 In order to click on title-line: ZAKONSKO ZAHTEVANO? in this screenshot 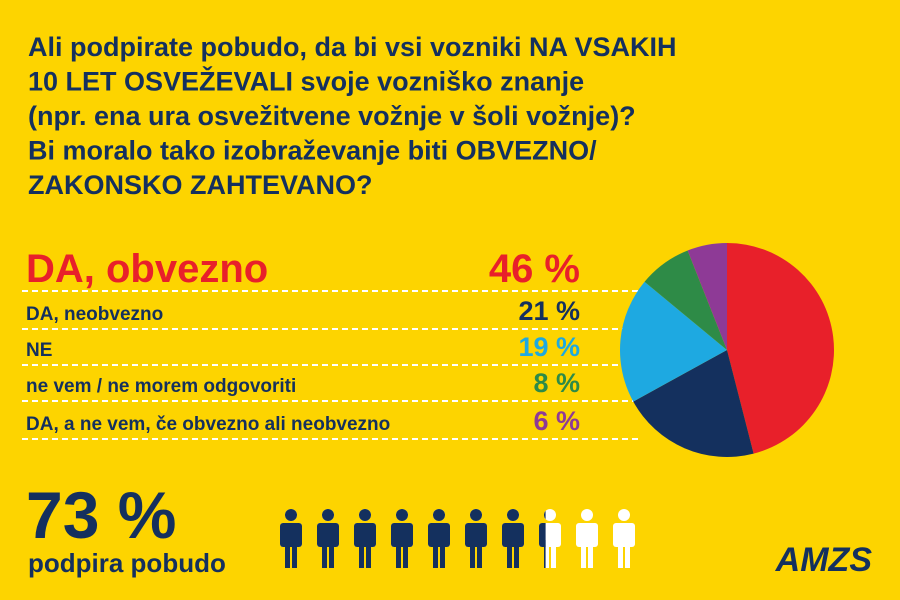, I will do `click(200, 185)`.